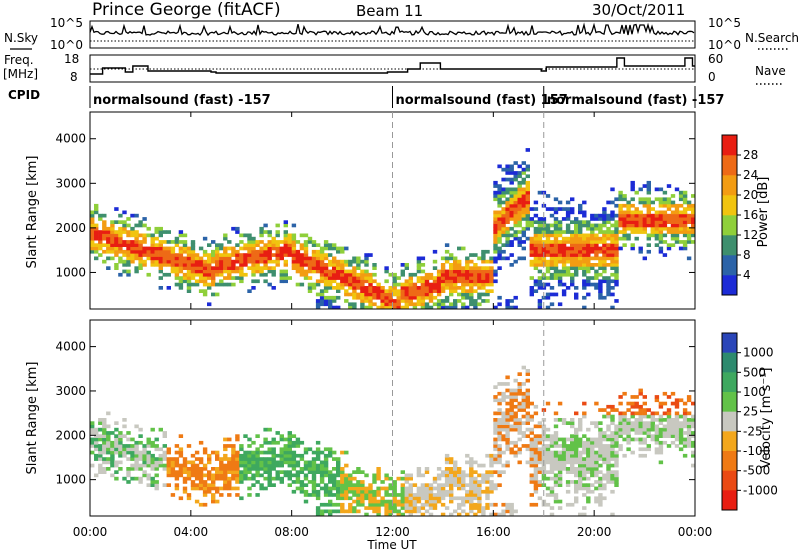 Image resolution: width=800 pixels, height=554 pixels. I want to click on colorbar-label: 24, so click(750, 175).